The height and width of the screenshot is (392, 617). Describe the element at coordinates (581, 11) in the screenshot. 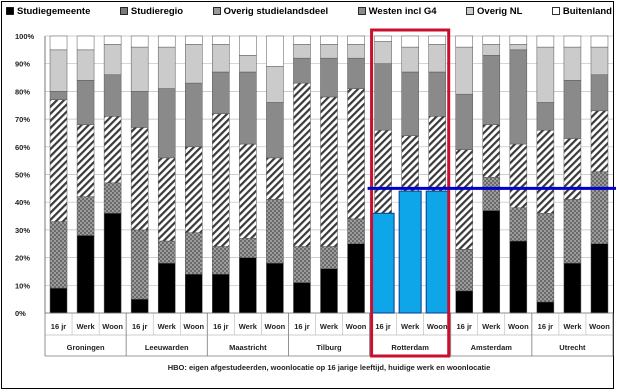

I see `legend-item: Buitenland` at that location.